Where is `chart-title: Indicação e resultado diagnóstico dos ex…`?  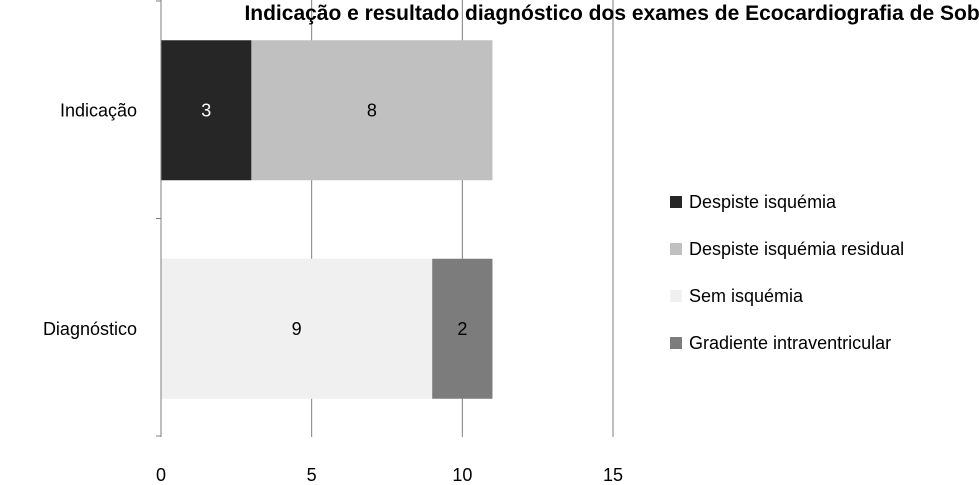 chart-title: Indicação e resultado diagnóstico dos ex… is located at coordinates (611, 13).